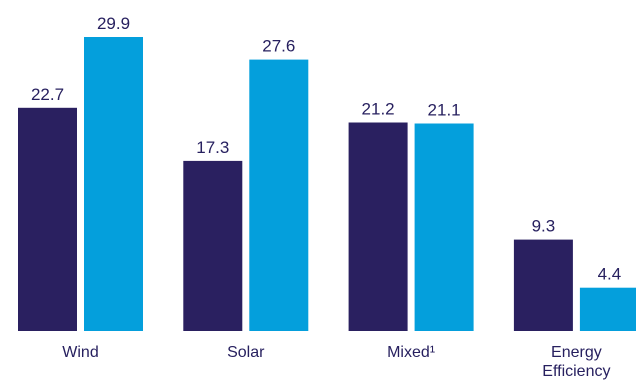 The width and height of the screenshot is (636, 383). I want to click on category-label-mixed: Mixed¹, so click(411, 352).